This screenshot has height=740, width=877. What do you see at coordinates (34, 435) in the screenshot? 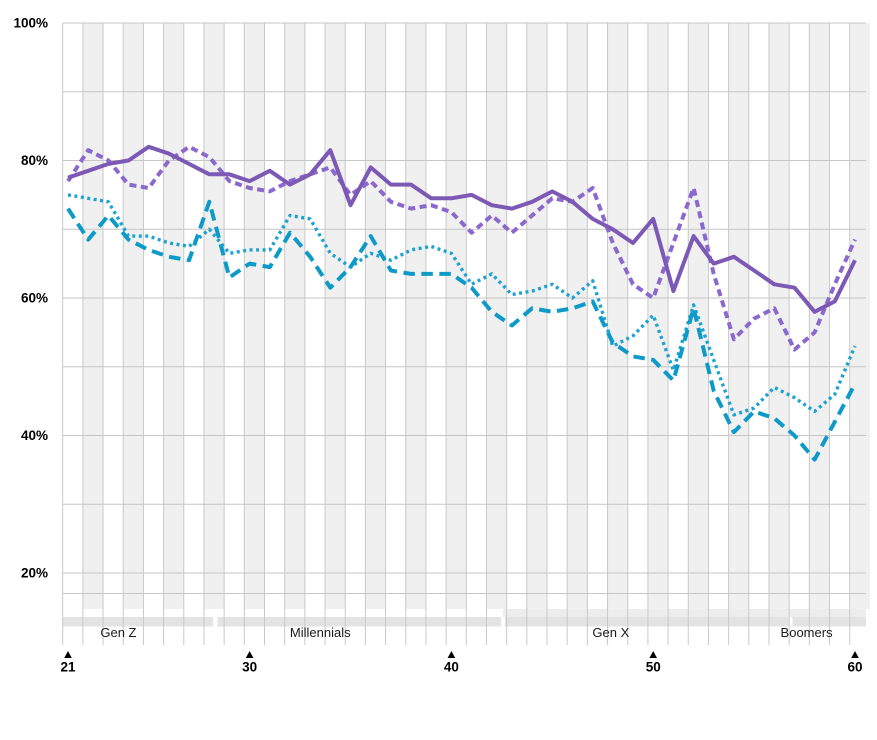
I see `y-axis-label: 40%` at bounding box center [34, 435].